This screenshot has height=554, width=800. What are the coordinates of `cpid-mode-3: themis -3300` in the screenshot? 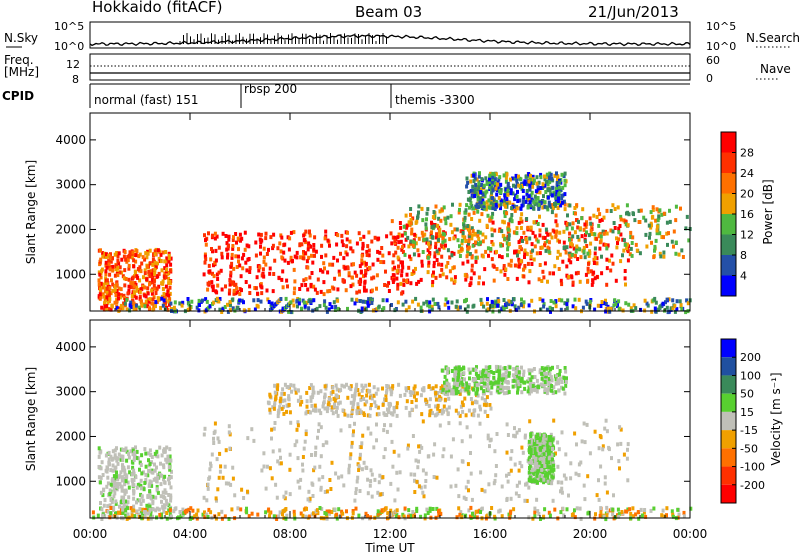 It's located at (435, 100).